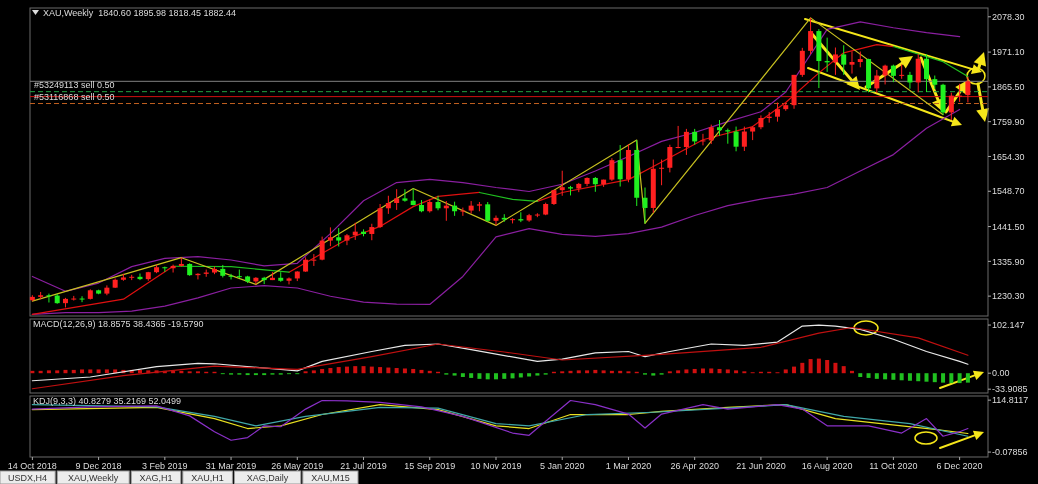 Image resolution: width=1038 pixels, height=484 pixels. I want to click on y-tick-label: 1654.30, so click(1008, 156).